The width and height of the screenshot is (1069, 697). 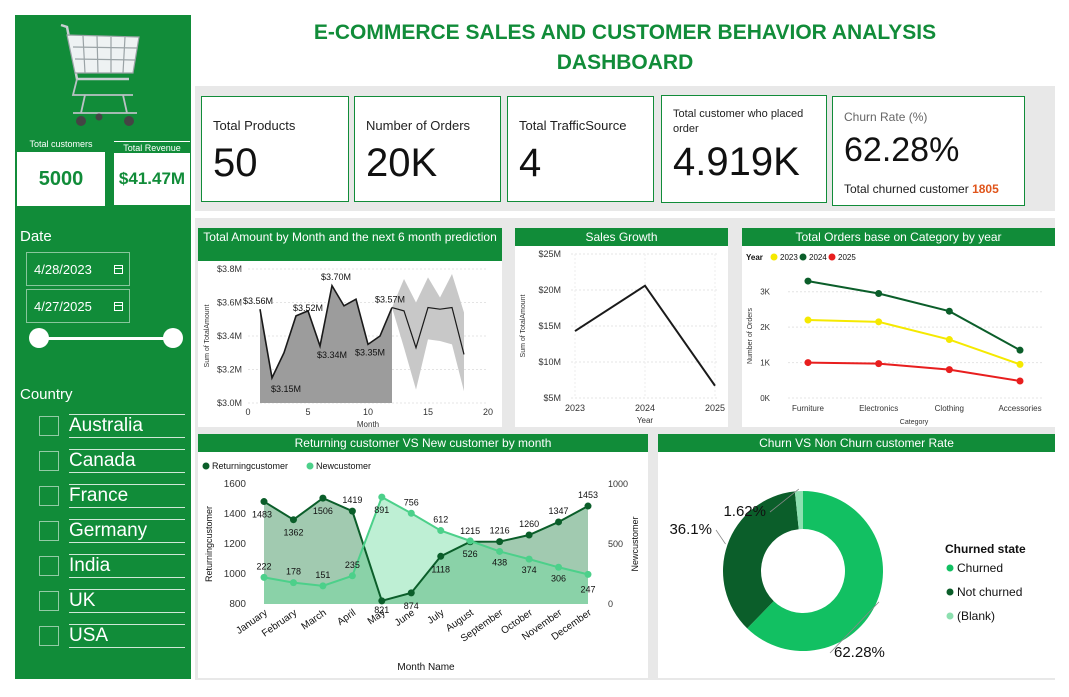 What do you see at coordinates (549, 290) in the screenshot?
I see `y-tick-label: $20M` at bounding box center [549, 290].